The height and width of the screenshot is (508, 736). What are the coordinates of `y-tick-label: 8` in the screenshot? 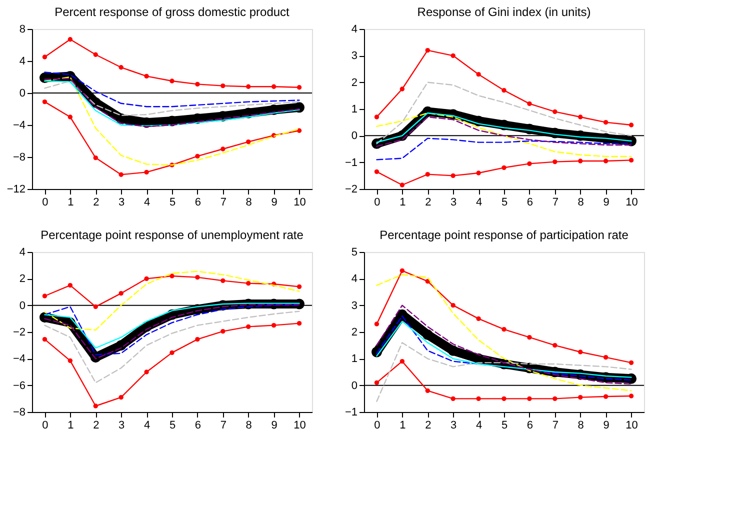 It's located at (22, 30).